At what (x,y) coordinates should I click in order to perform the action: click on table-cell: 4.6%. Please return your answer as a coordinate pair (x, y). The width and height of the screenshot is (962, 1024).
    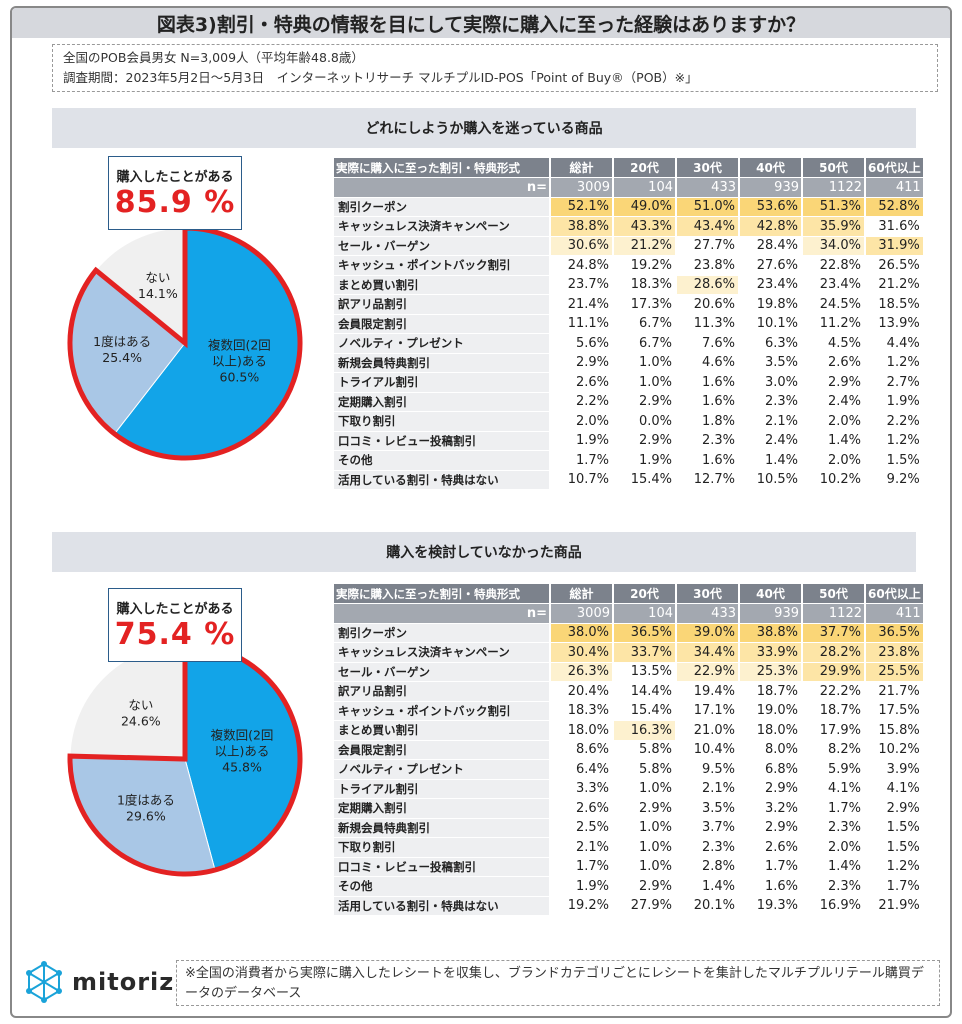
    Looking at the image, I should click on (708, 363).